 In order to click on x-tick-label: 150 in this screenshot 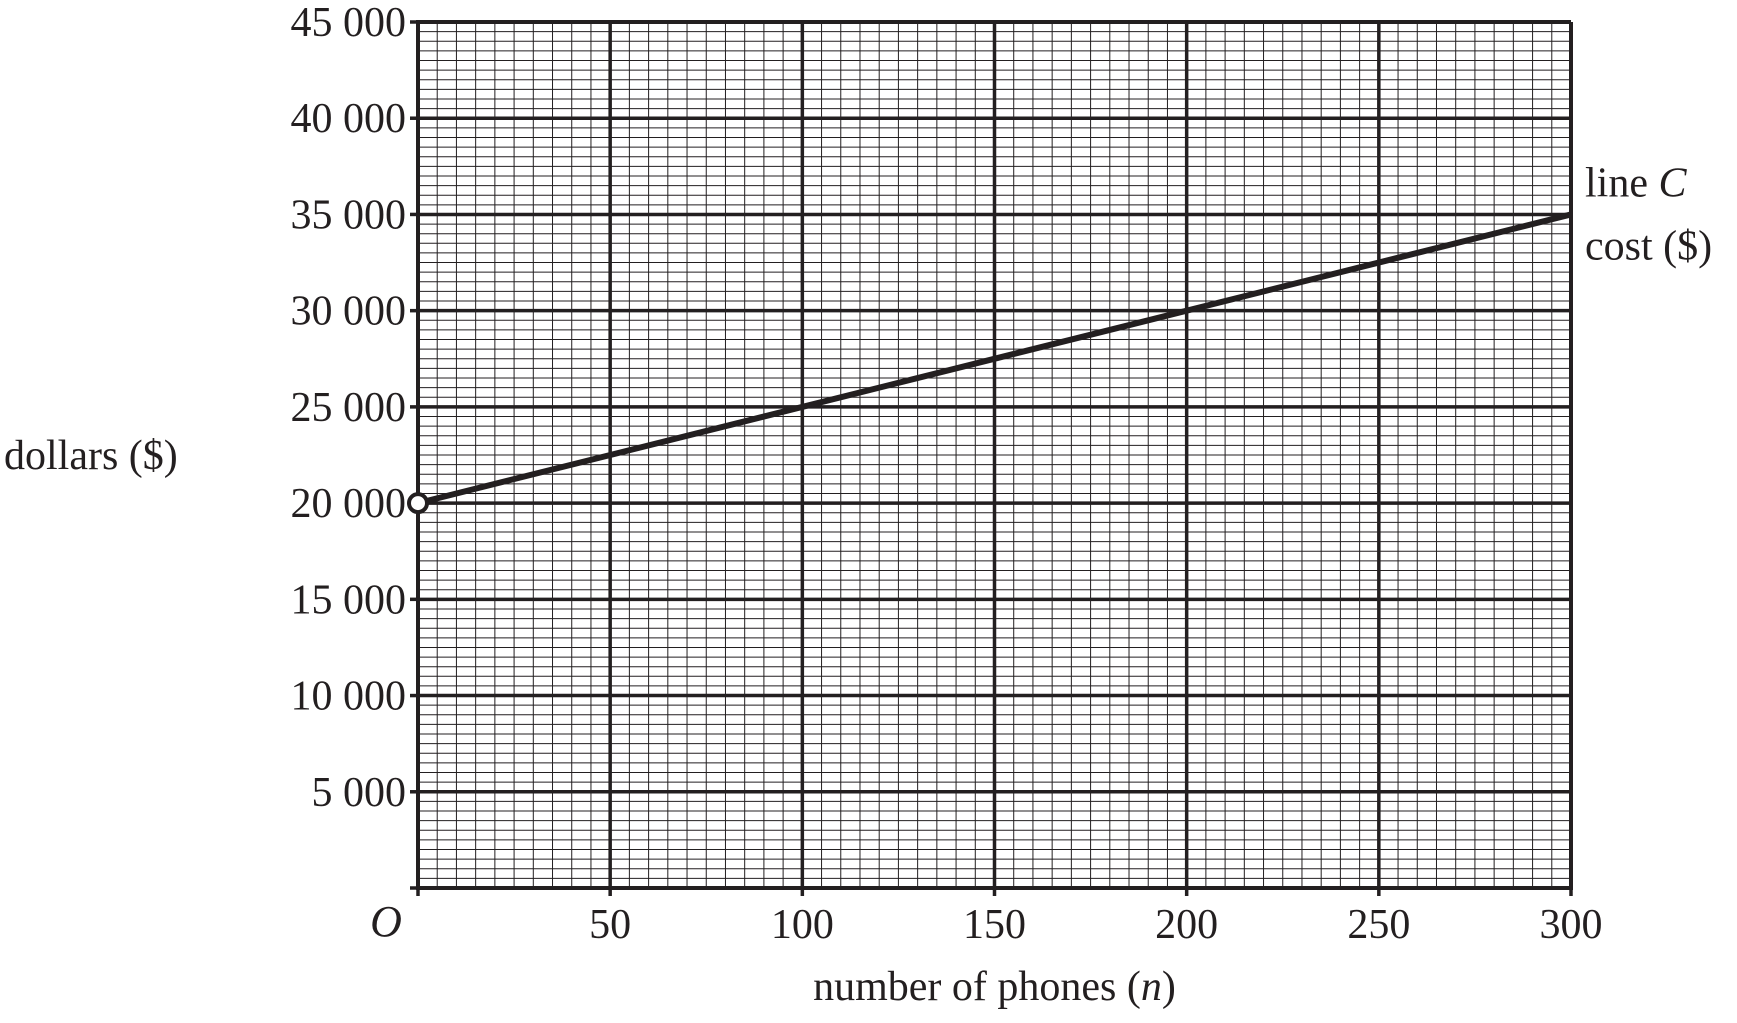, I will do `click(994, 925)`.